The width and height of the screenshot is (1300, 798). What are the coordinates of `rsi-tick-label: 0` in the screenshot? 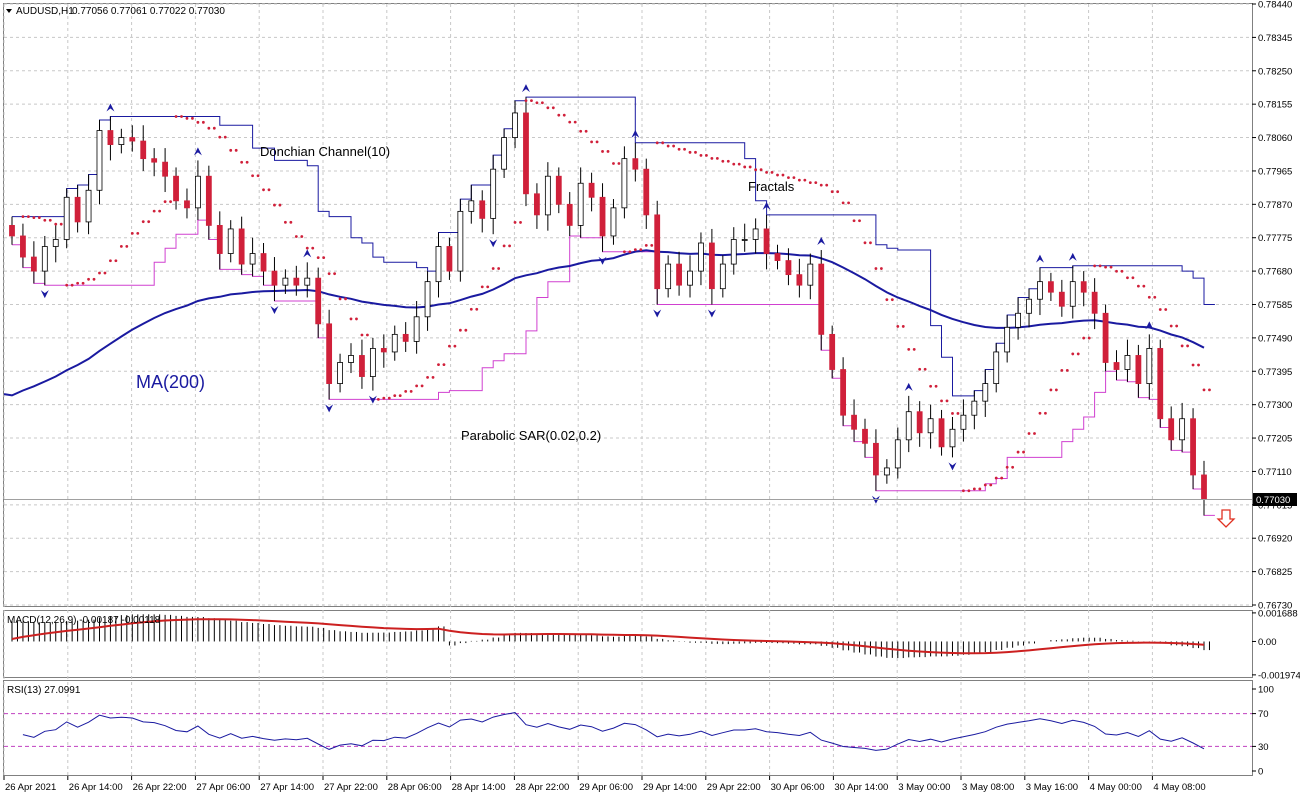 It's located at (1260, 772).